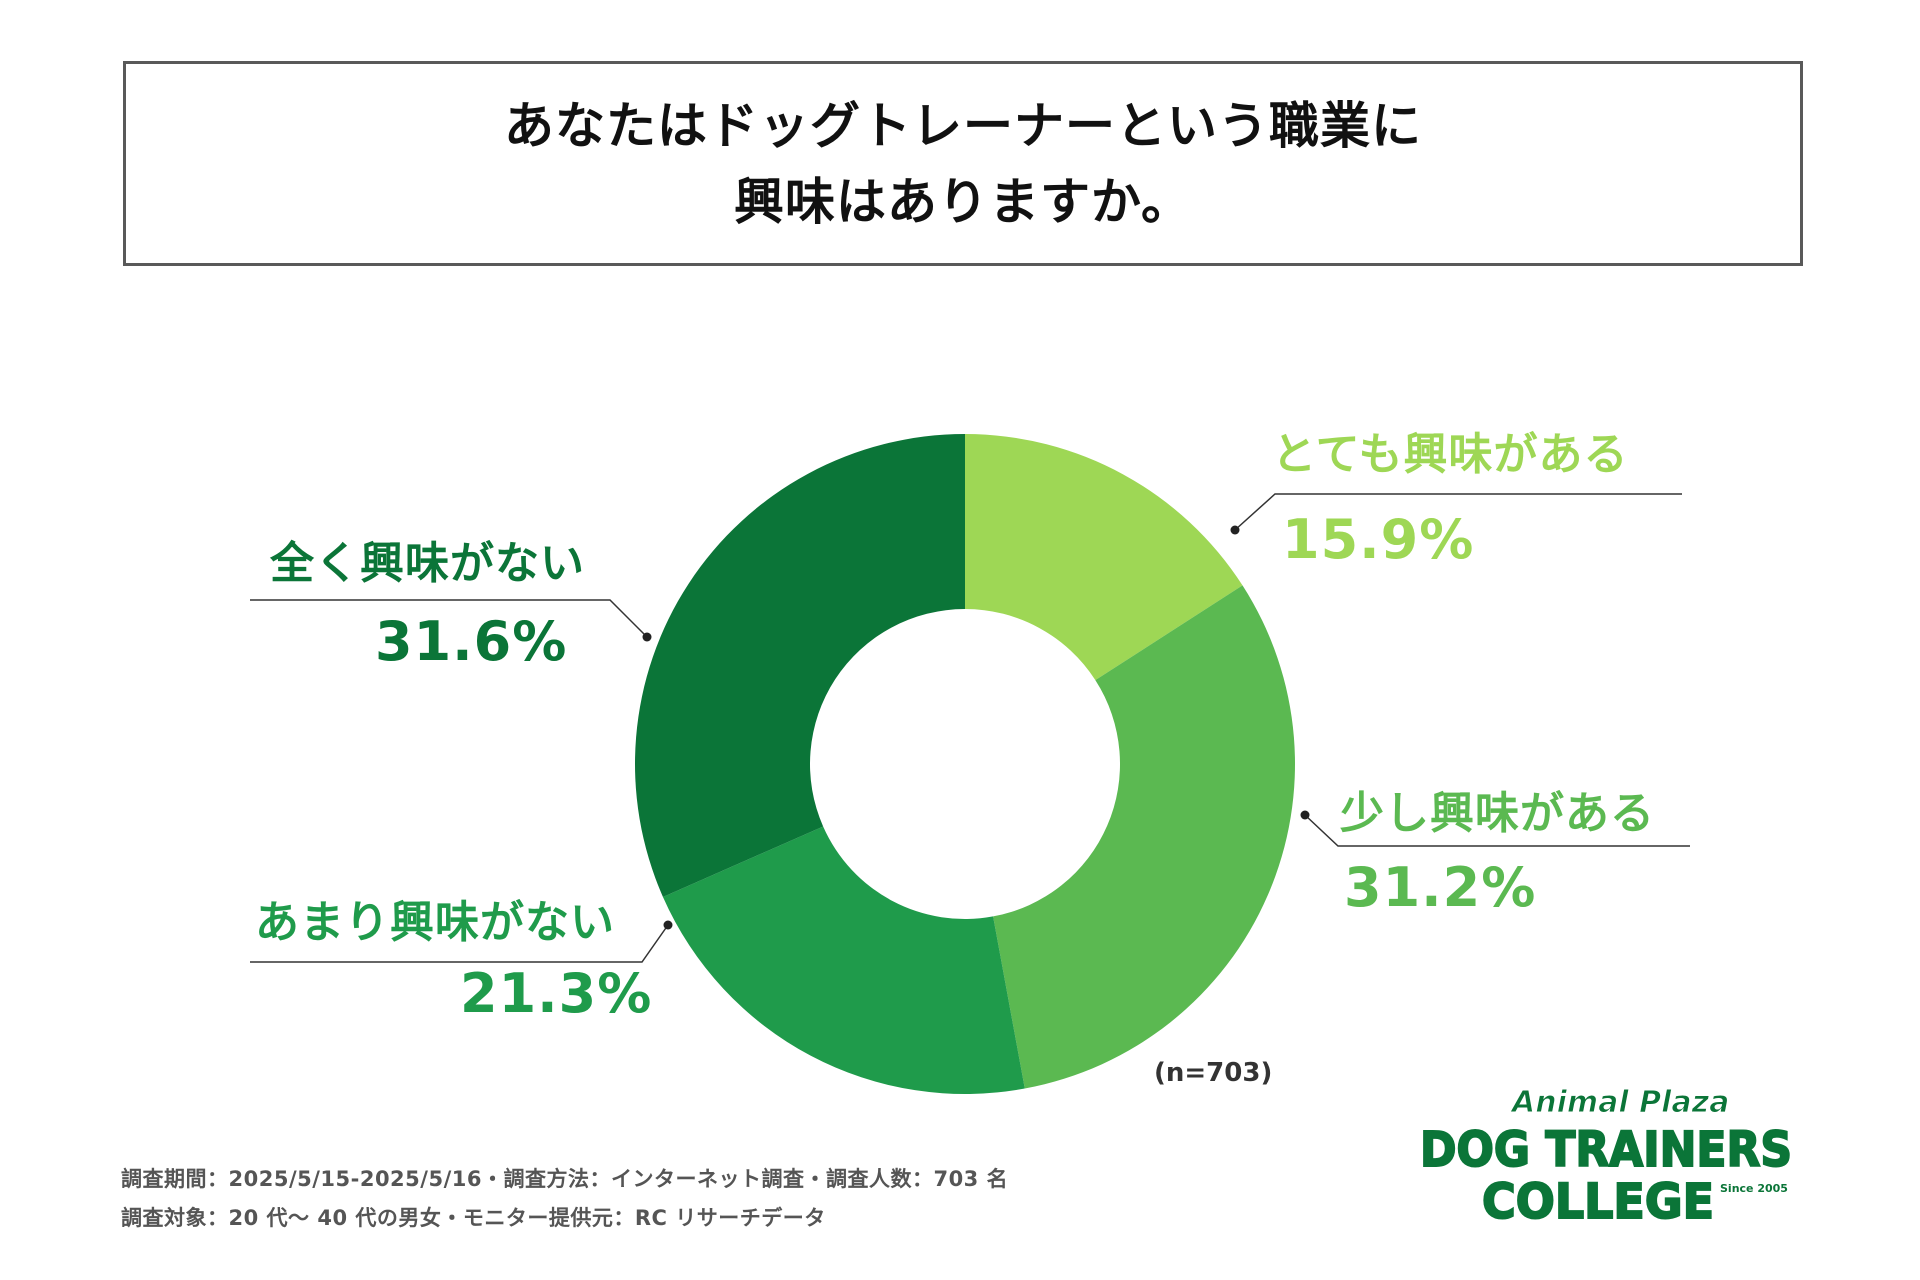 This screenshot has height=1280, width=1920. I want to click on logo-text-bottom: COLLEGE, so click(1598, 1199).